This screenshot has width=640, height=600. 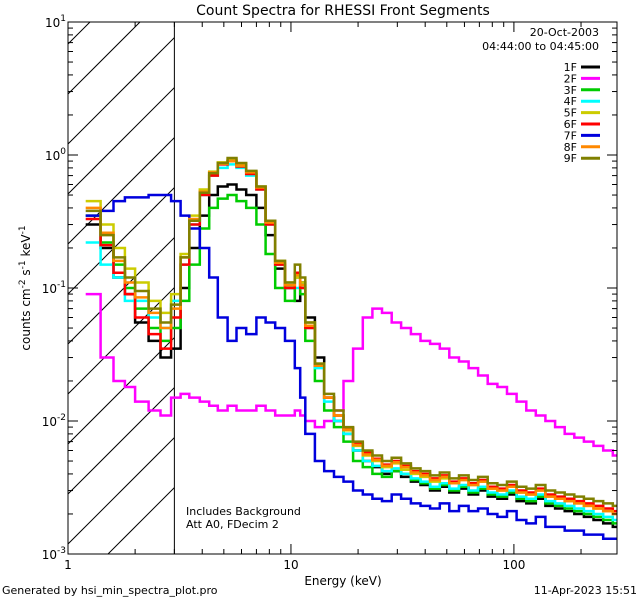 I want to click on y-tick-label: 10⁻¹, so click(x=54, y=288).